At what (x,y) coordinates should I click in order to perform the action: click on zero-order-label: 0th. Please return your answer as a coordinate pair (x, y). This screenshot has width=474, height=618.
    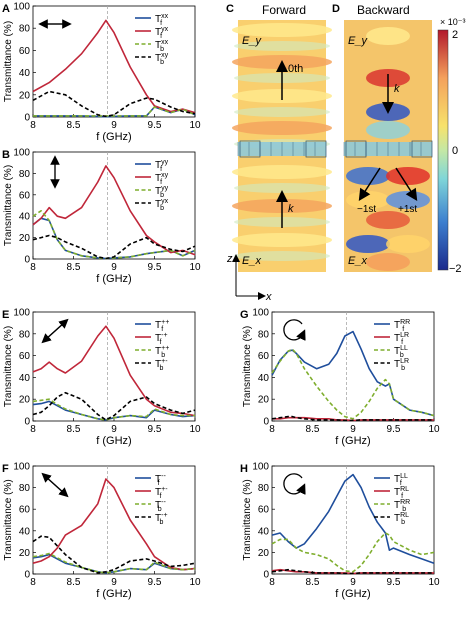
    Looking at the image, I should click on (295, 69).